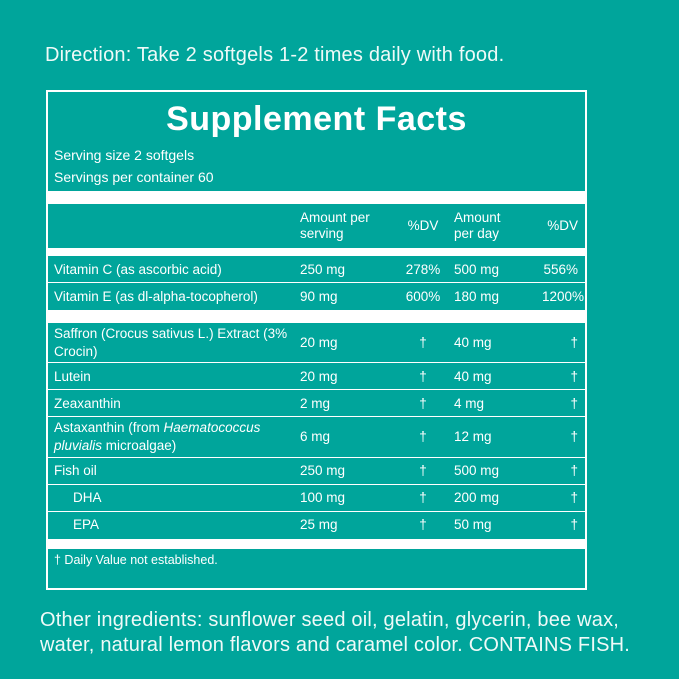 The width and height of the screenshot is (679, 679). I want to click on ingredient-name: DHA, so click(87, 497).